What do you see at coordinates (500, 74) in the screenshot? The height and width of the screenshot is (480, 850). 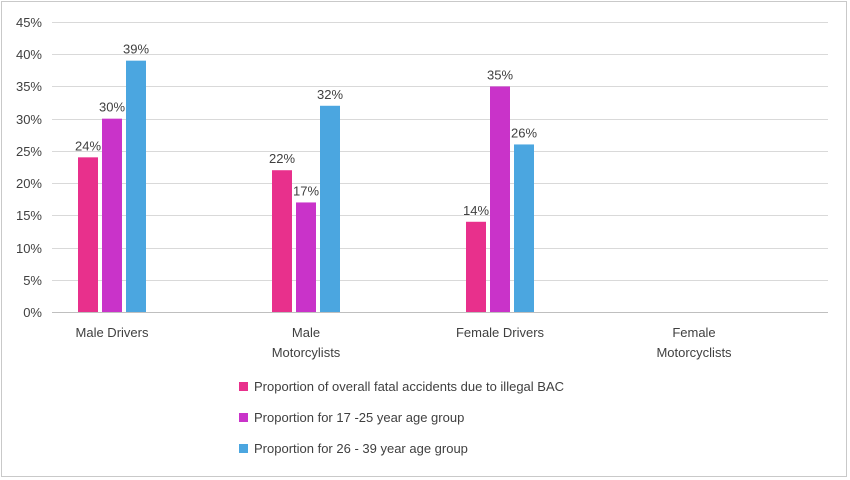 I see `data-label: 35%` at bounding box center [500, 74].